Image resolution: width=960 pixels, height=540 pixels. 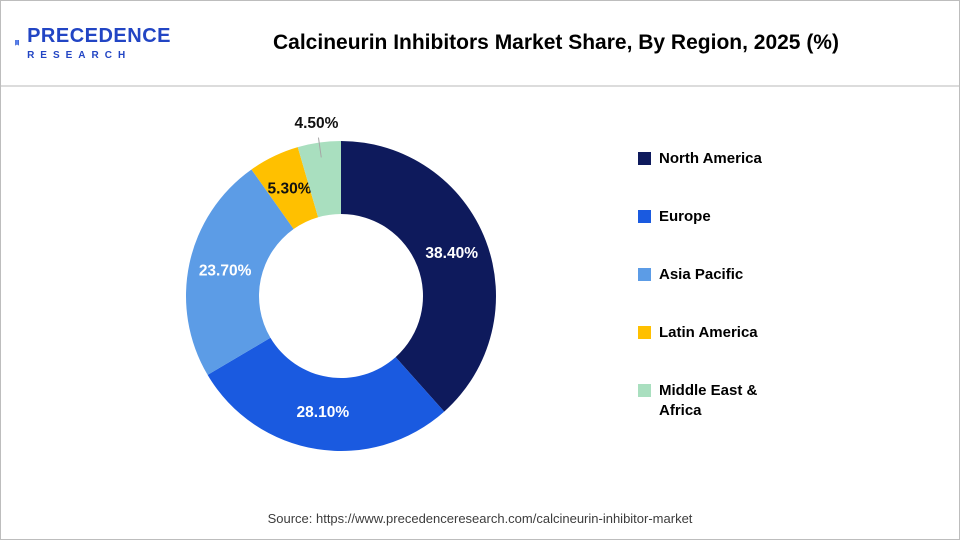 I want to click on logo-line1: PRECEDENCE, so click(x=99, y=35).